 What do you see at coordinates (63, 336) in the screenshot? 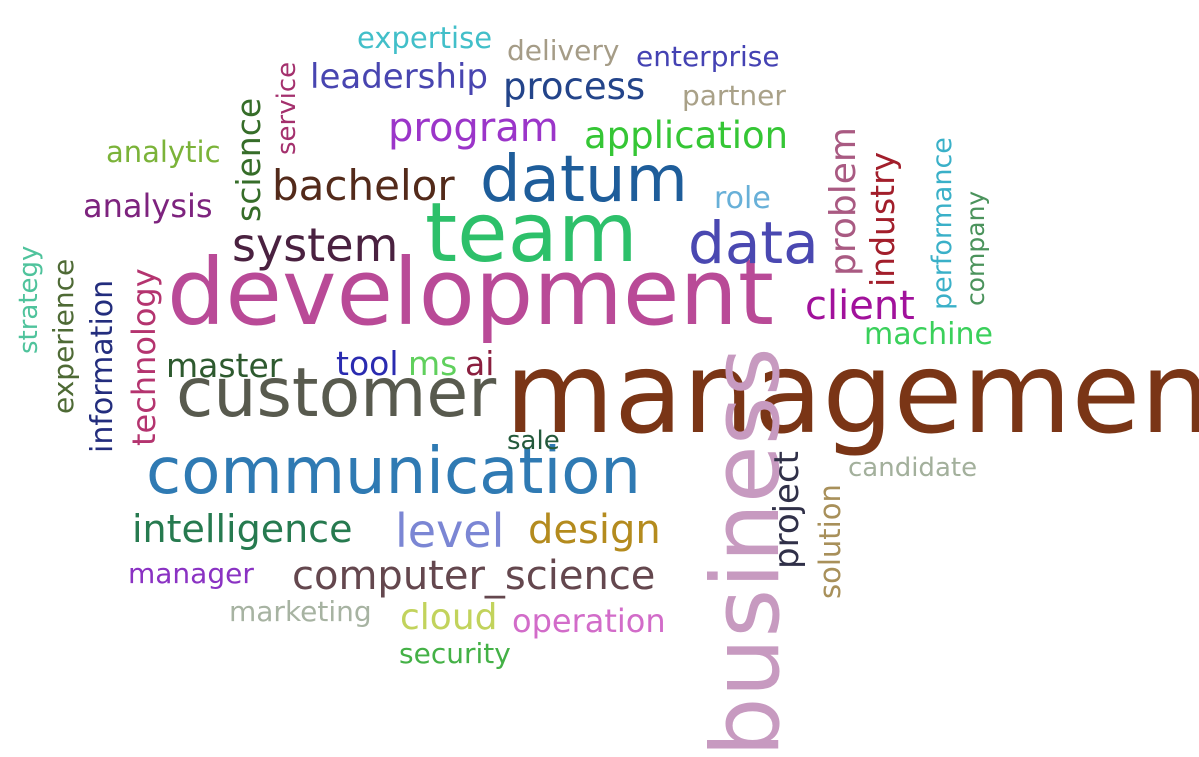
I see `word-experience: experience` at bounding box center [63, 336].